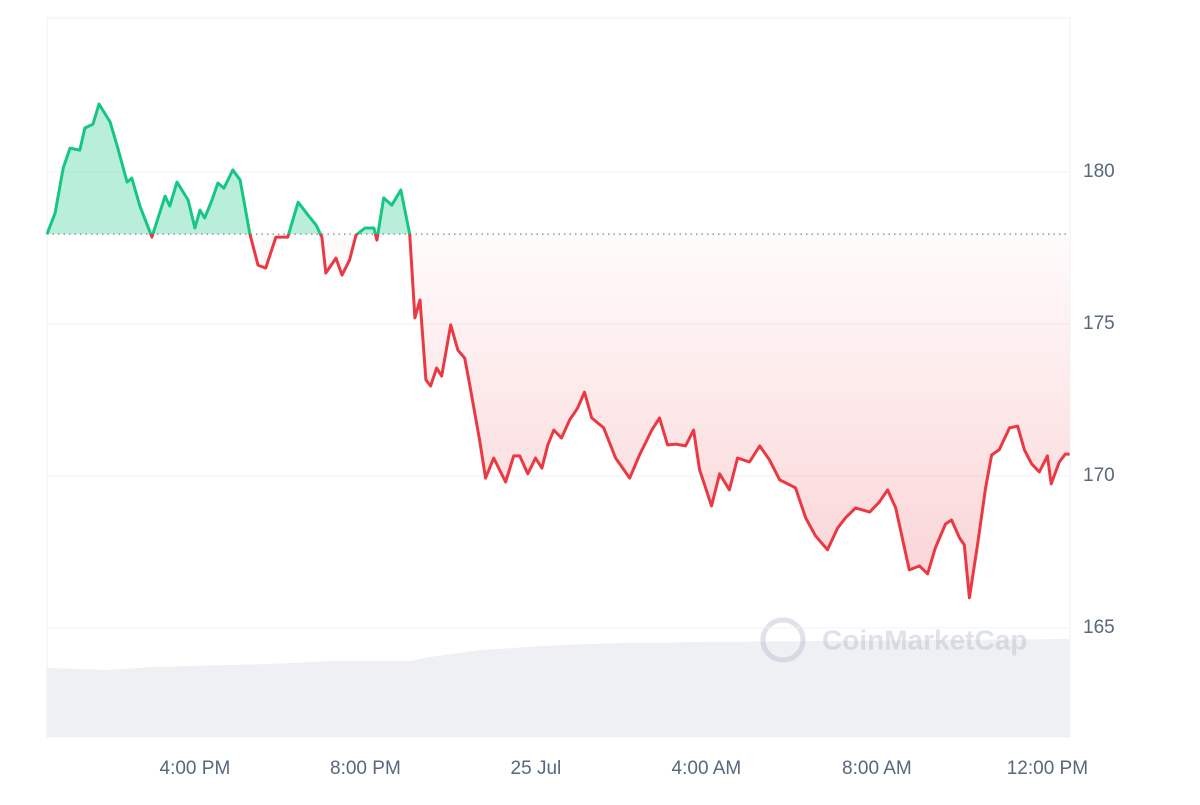  I want to click on y-tick-label: 170, so click(1099, 475).